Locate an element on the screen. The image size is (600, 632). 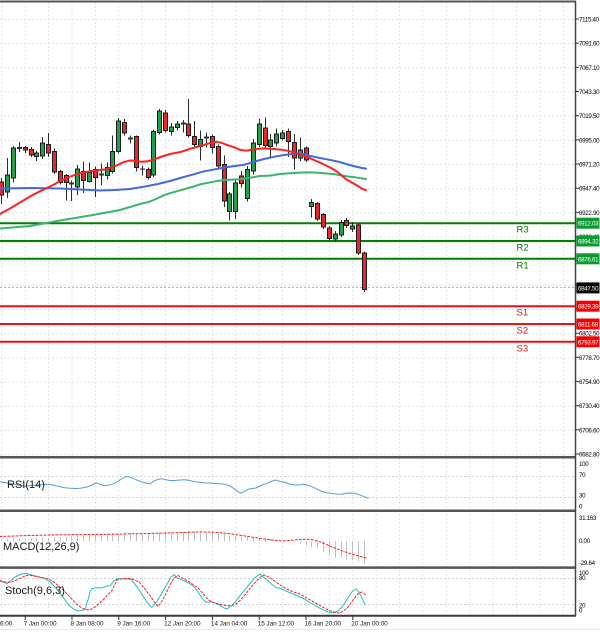
svg-text: 31.163 is located at coordinates (588, 518).